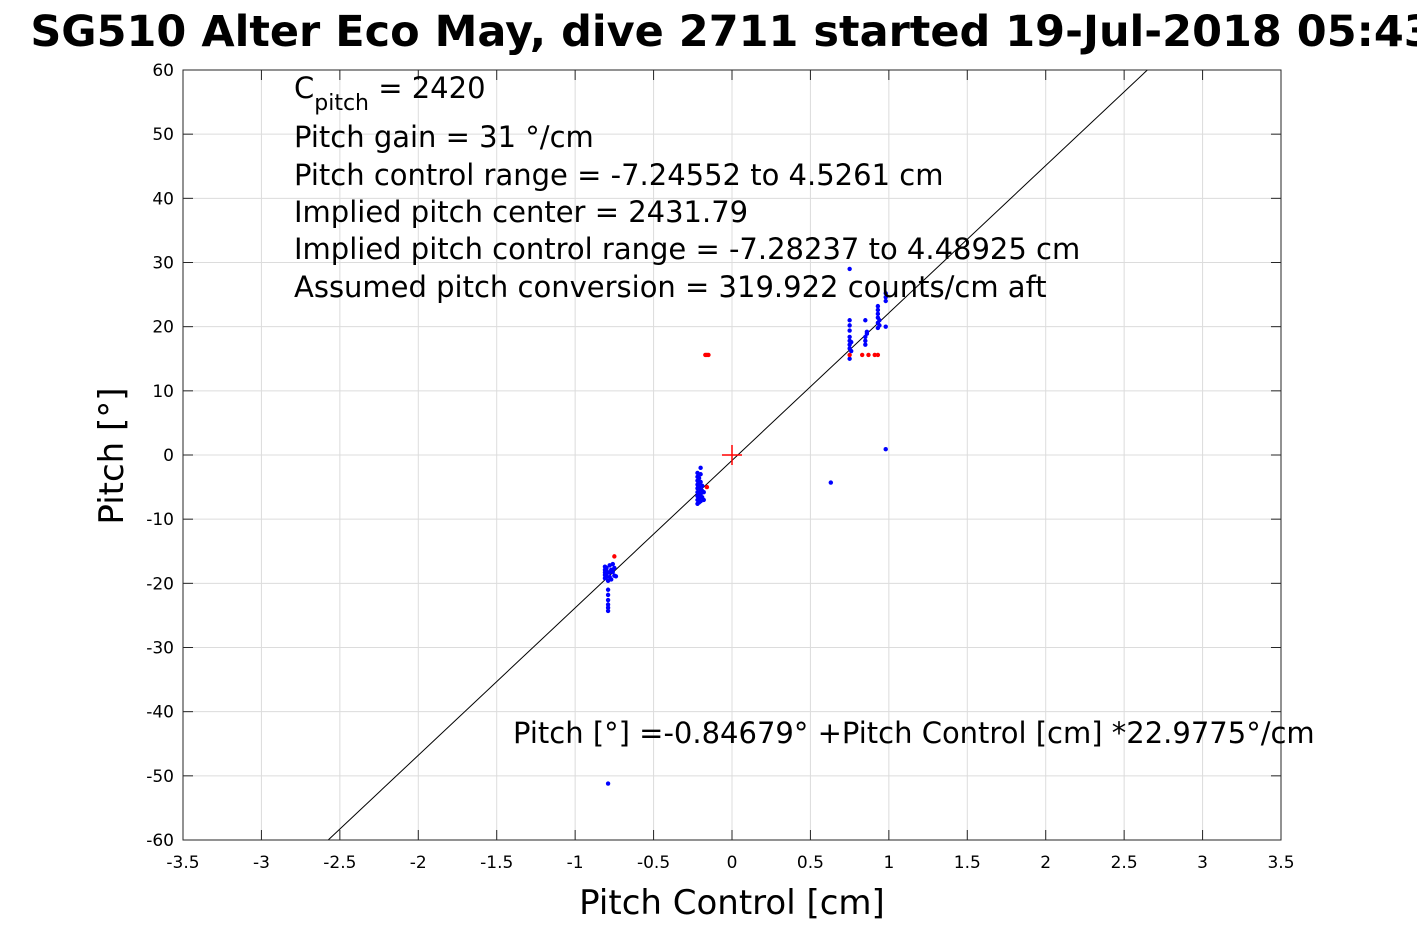 This screenshot has height=945, width=1417. I want to click on y-tick-label: 50, so click(163, 135).